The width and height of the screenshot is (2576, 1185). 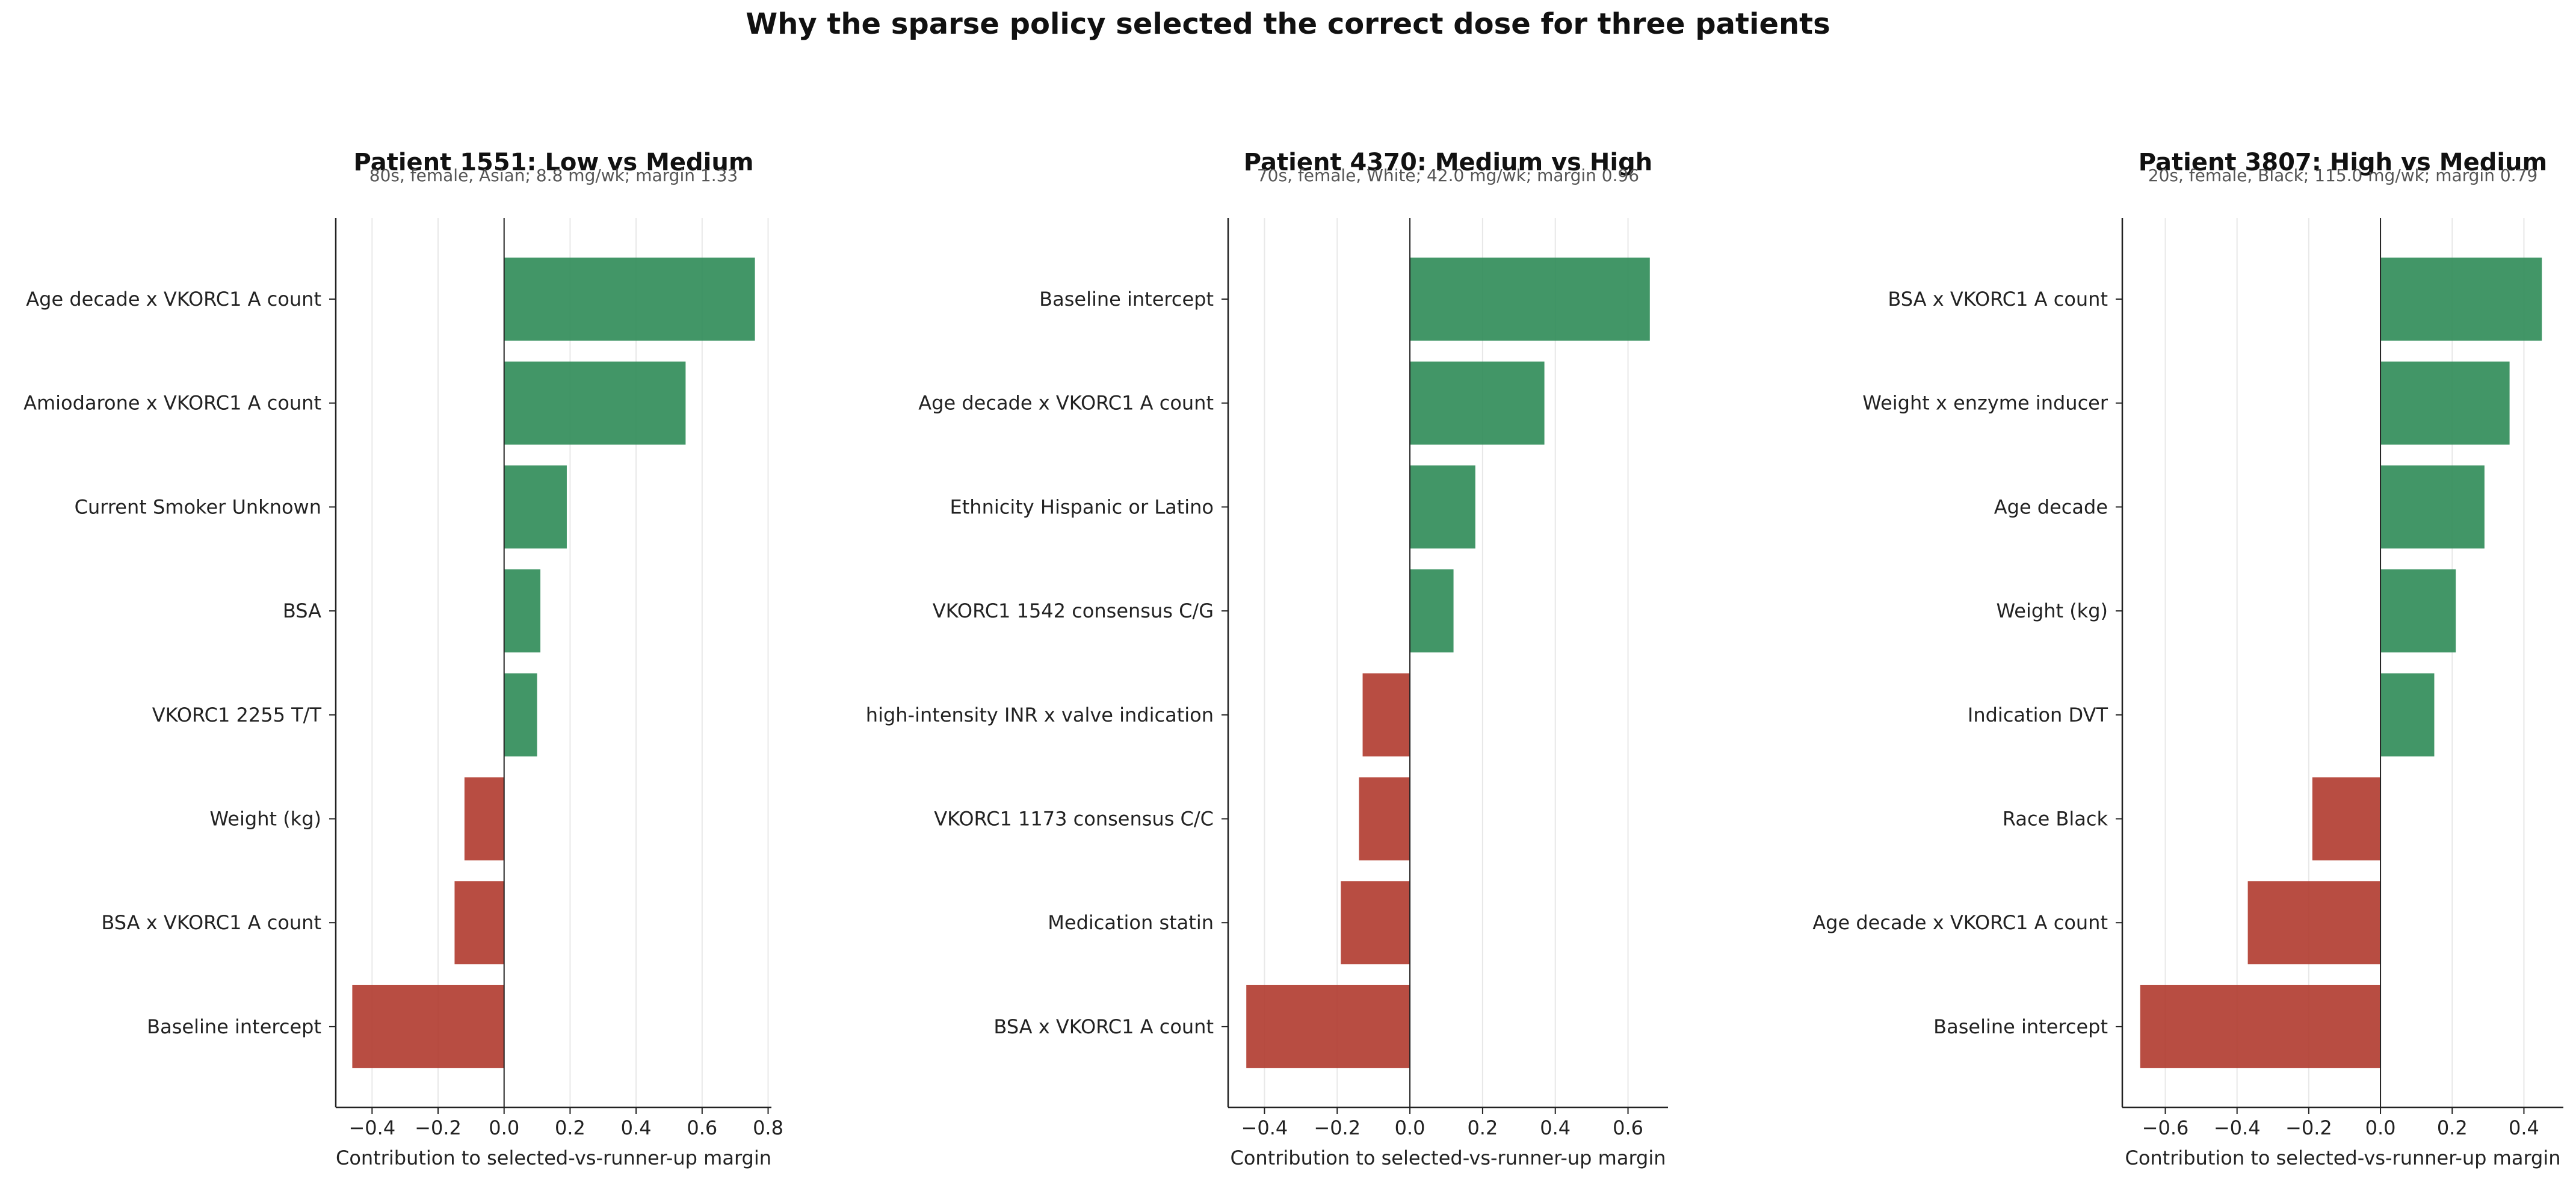 I want to click on panel-title: Patient 3807: High vs Medium, so click(x=2343, y=162).